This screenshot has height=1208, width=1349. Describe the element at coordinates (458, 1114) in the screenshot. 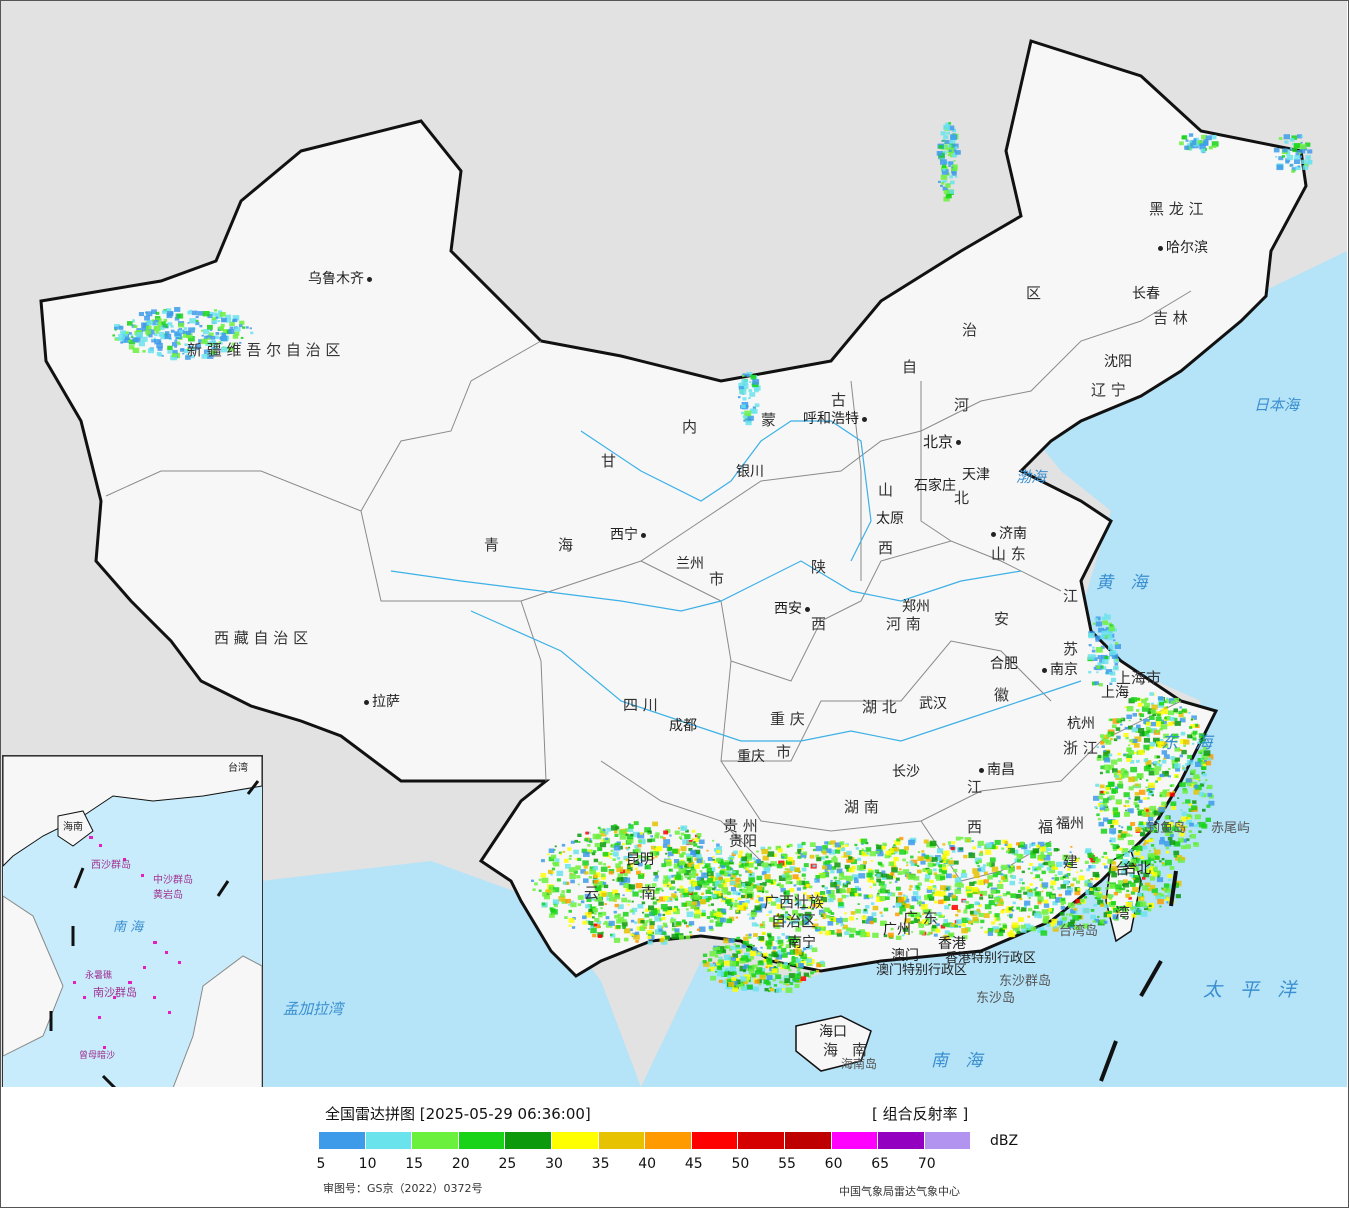

I see `legend-title: 全国雷达拼图 [2025-05-29 06:36:00]` at that location.